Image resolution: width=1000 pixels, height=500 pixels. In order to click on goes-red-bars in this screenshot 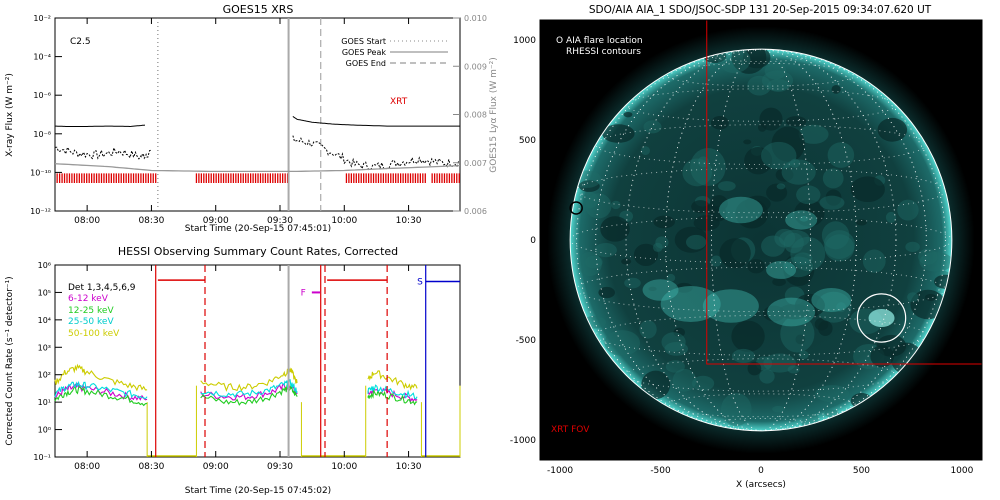, I will do `click(258, 178)`.